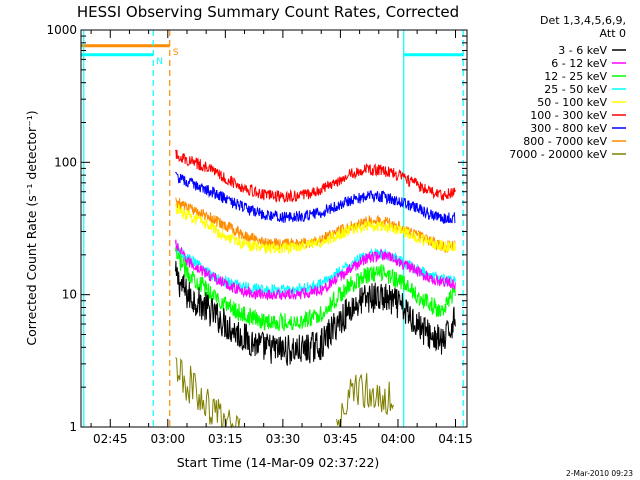 Image resolution: width=640 pixels, height=480 pixels. What do you see at coordinates (582, 50) in the screenshot?
I see `legend-label: 3 - 6 keV` at bounding box center [582, 50].